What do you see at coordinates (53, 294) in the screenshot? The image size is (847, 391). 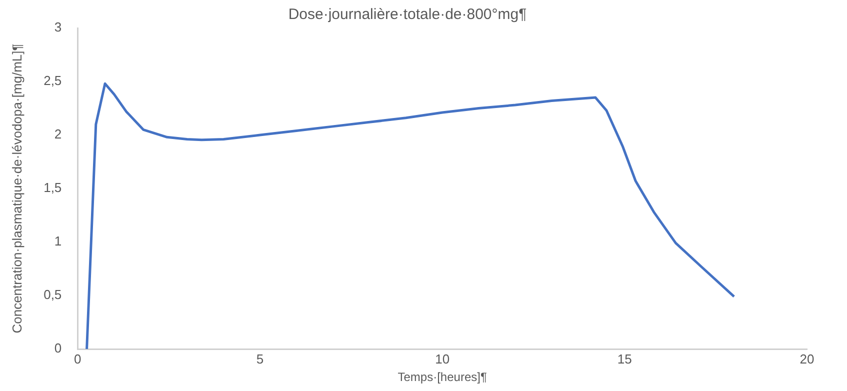 I see `y-tick-label: 0,5` at bounding box center [53, 294].